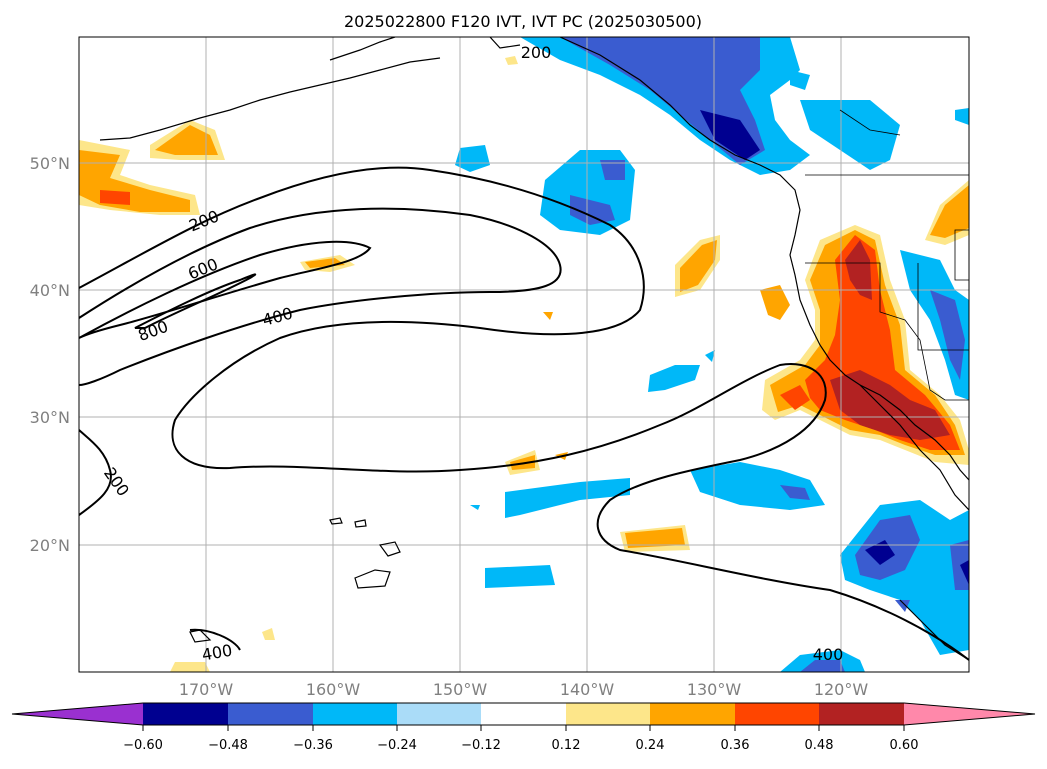  What do you see at coordinates (460, 689) in the screenshot?
I see `lon-label: 150°W` at bounding box center [460, 689].